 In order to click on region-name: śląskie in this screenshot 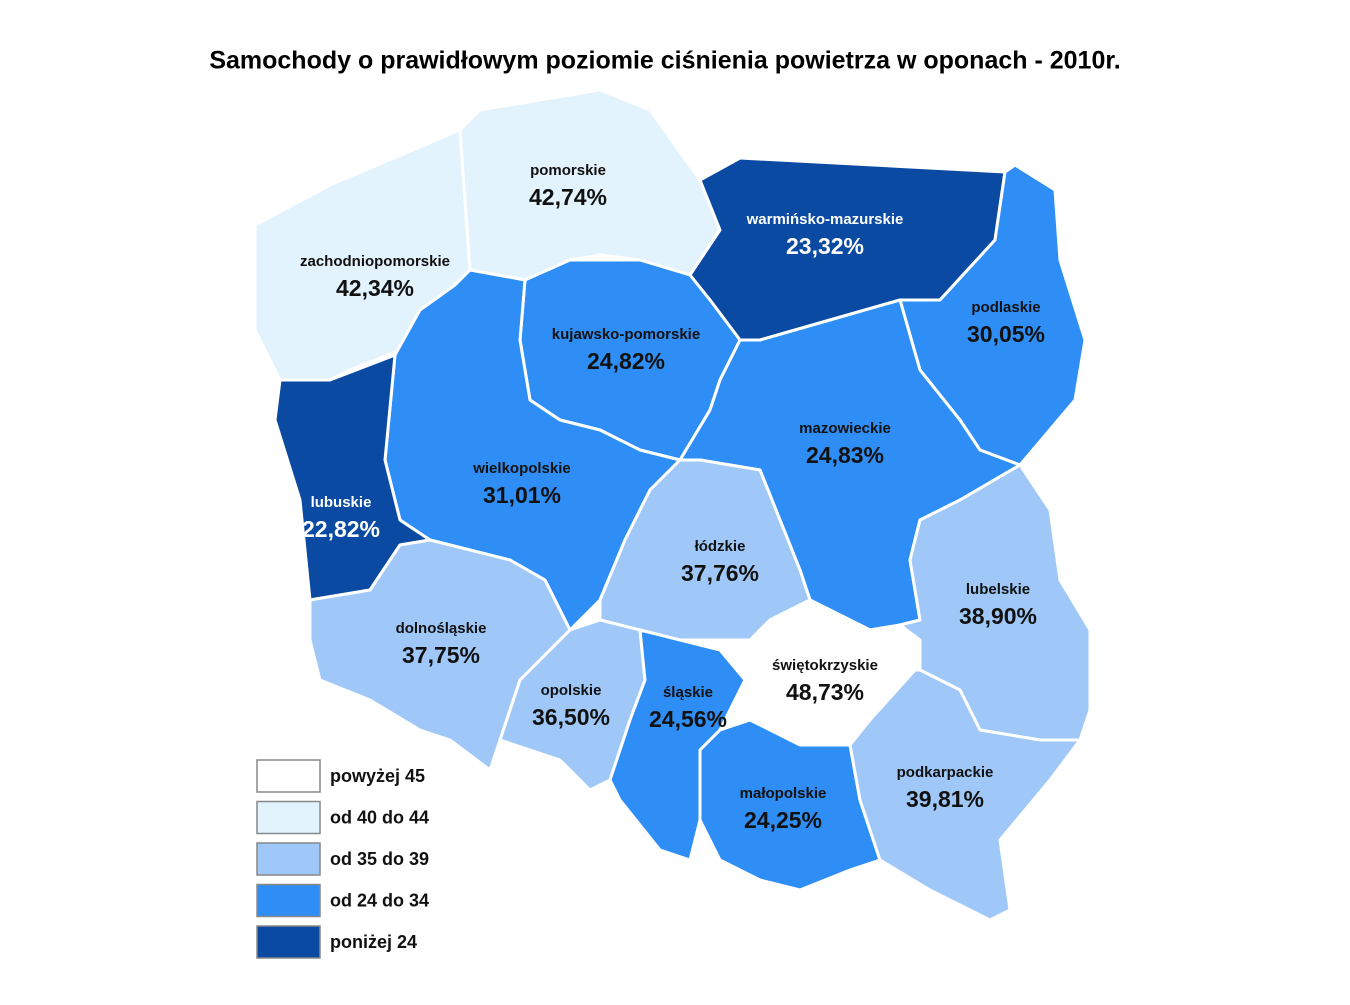, I will do `click(688, 692)`.